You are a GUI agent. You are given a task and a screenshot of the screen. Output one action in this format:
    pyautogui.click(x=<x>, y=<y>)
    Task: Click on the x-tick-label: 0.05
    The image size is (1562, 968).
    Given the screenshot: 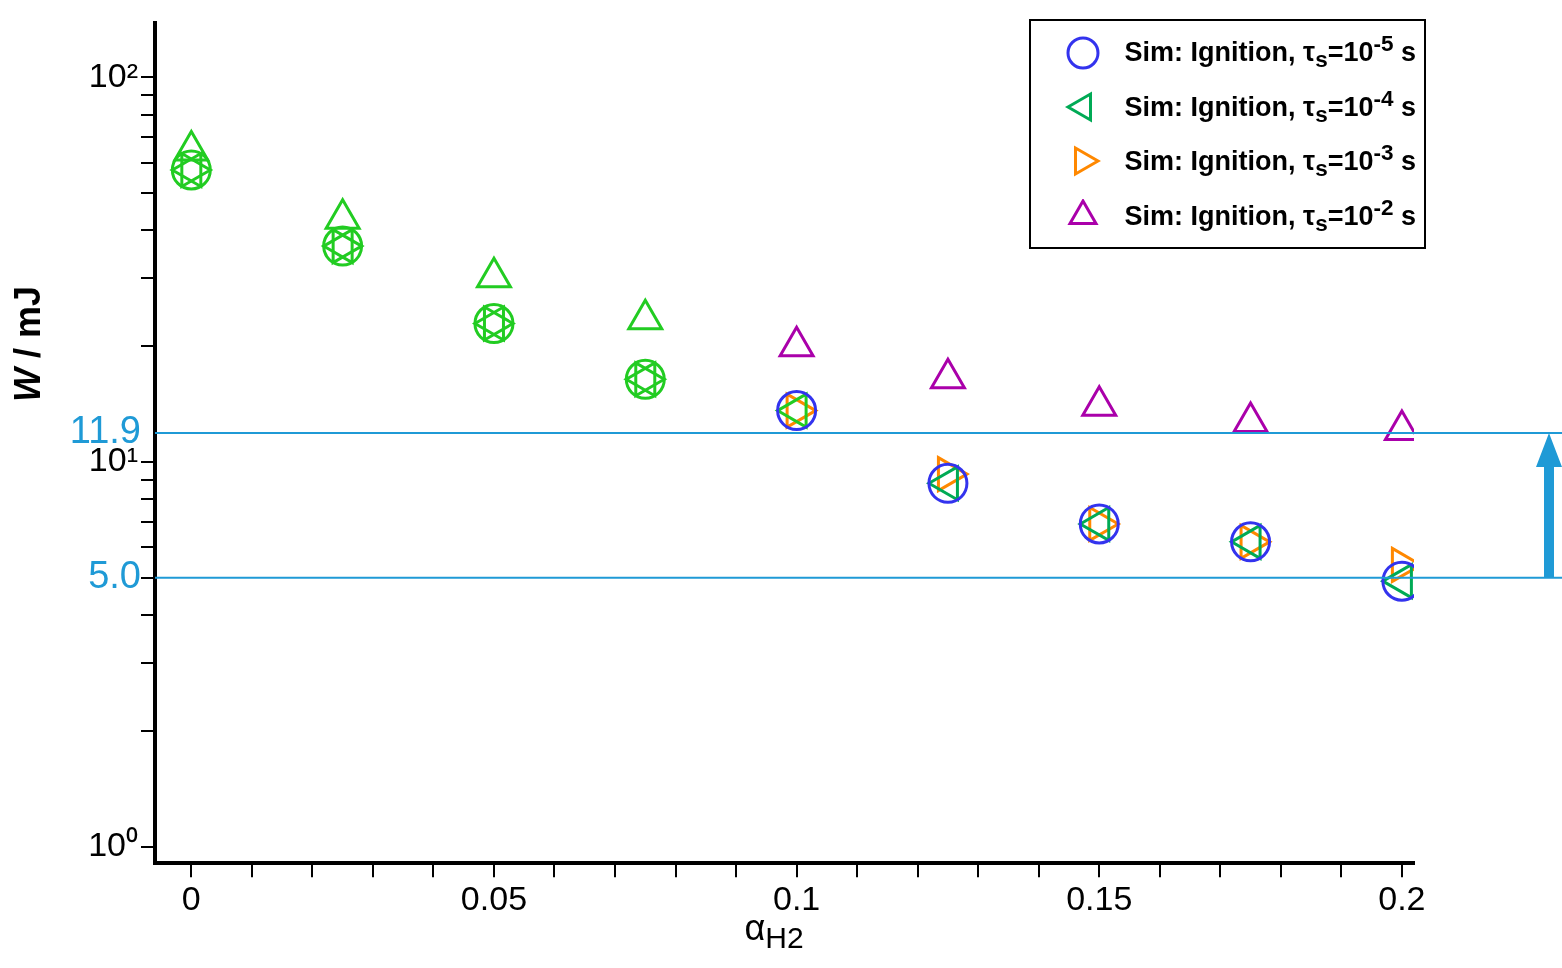 What is the action you would take?
    pyautogui.click(x=494, y=897)
    